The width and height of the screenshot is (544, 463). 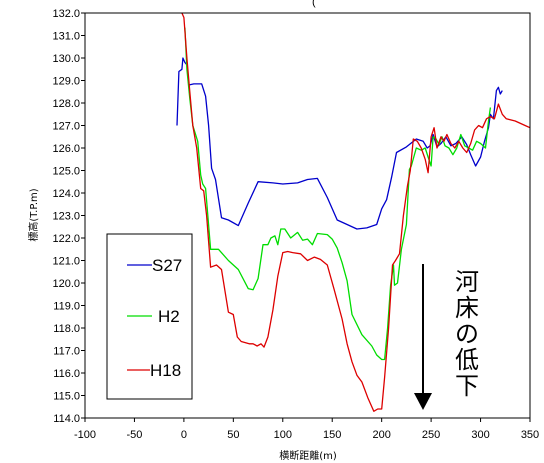 I want to click on y-tick-label: 125.0, so click(x=66, y=172).